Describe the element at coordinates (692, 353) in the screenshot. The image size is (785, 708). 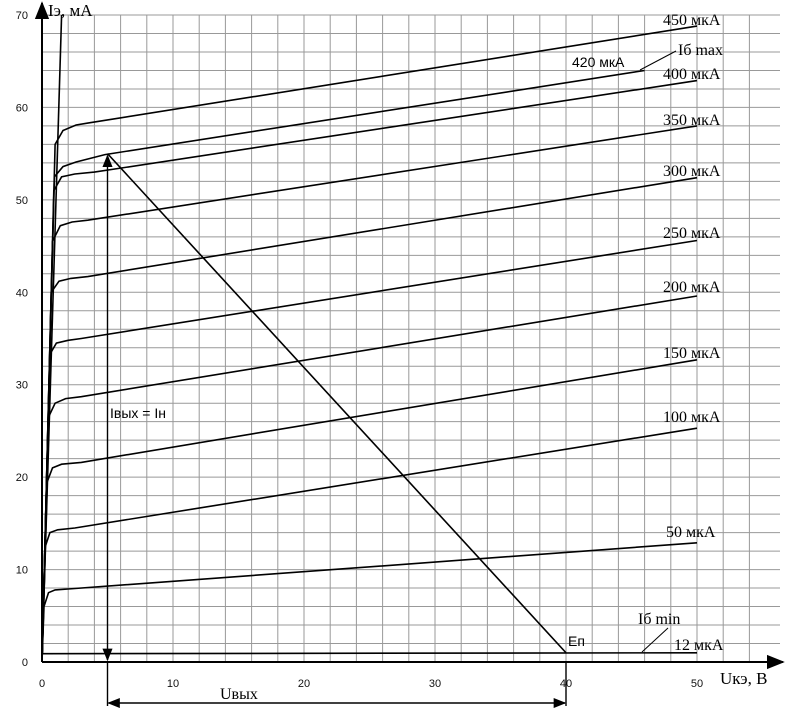
I see `series-label-150: 150 мкА` at that location.